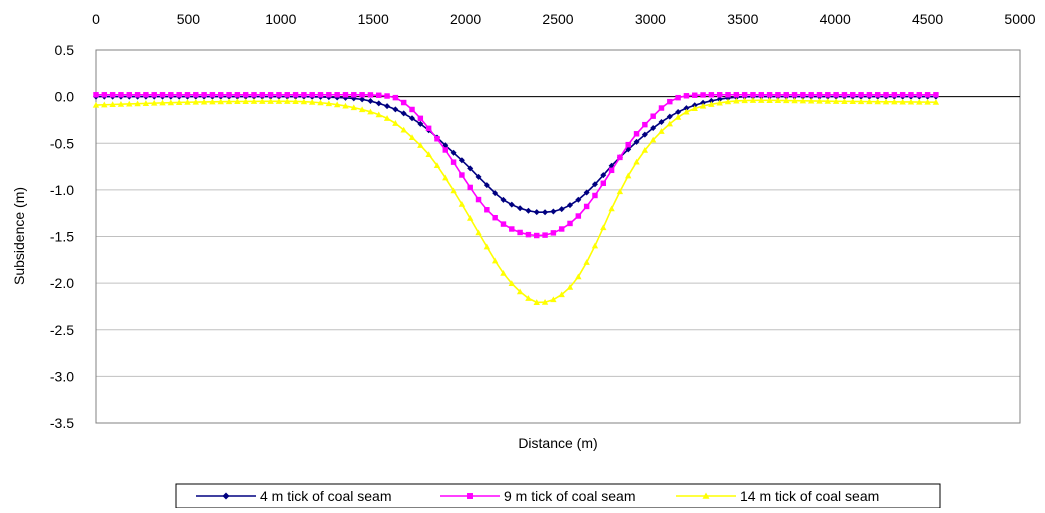 The height and width of the screenshot is (513, 1045). What do you see at coordinates (927, 19) in the screenshot?
I see `x-tick-label: 4500` at bounding box center [927, 19].